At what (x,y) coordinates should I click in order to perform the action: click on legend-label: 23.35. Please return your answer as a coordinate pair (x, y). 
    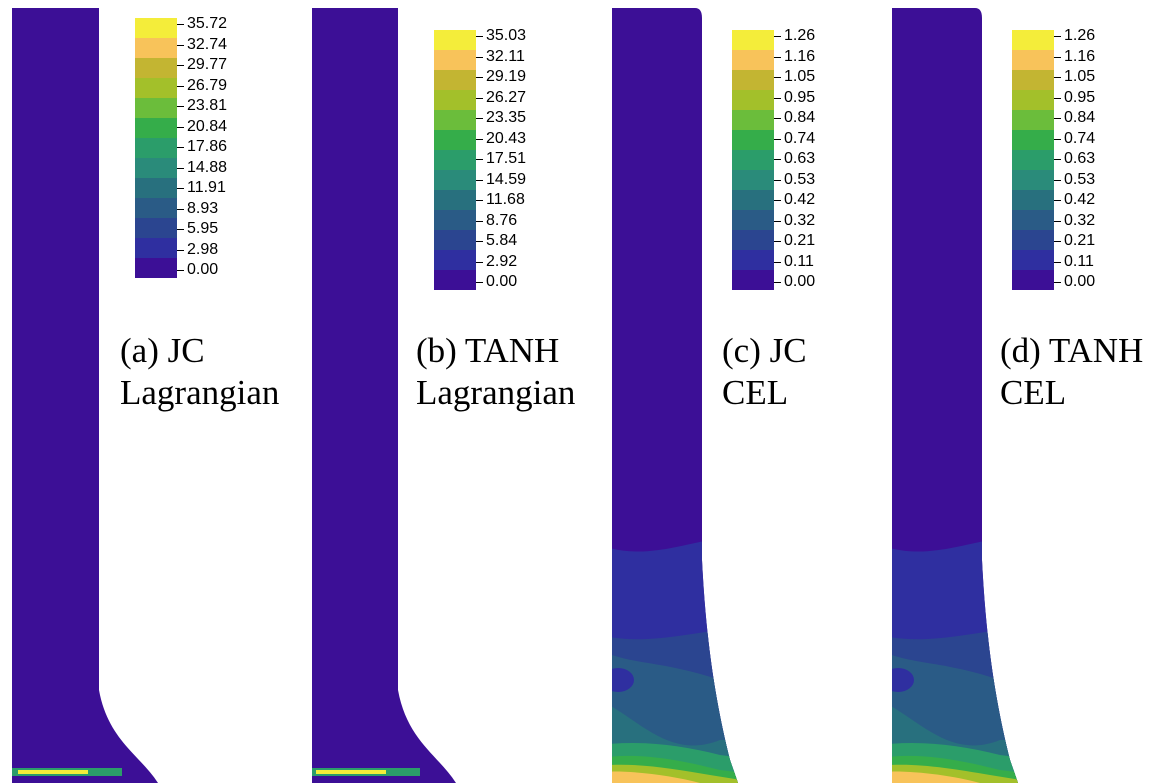
    Looking at the image, I should click on (506, 117).